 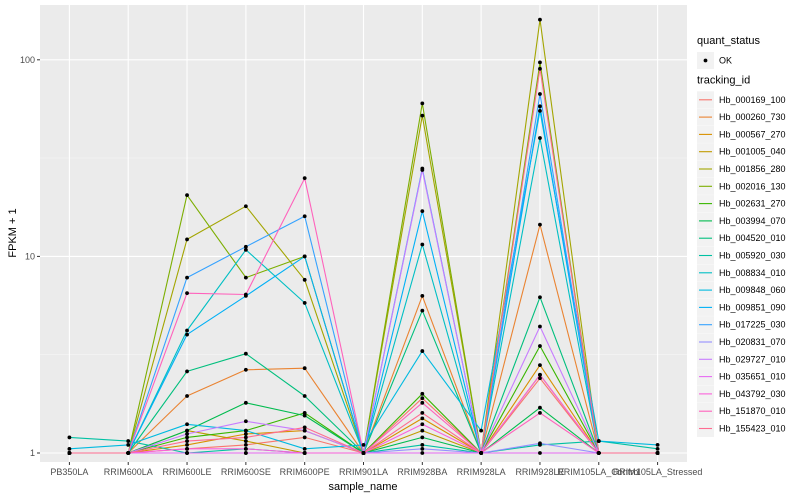 What do you see at coordinates (481, 472) in the screenshot?
I see `x-tick-label: RRIM928LA` at bounding box center [481, 472].